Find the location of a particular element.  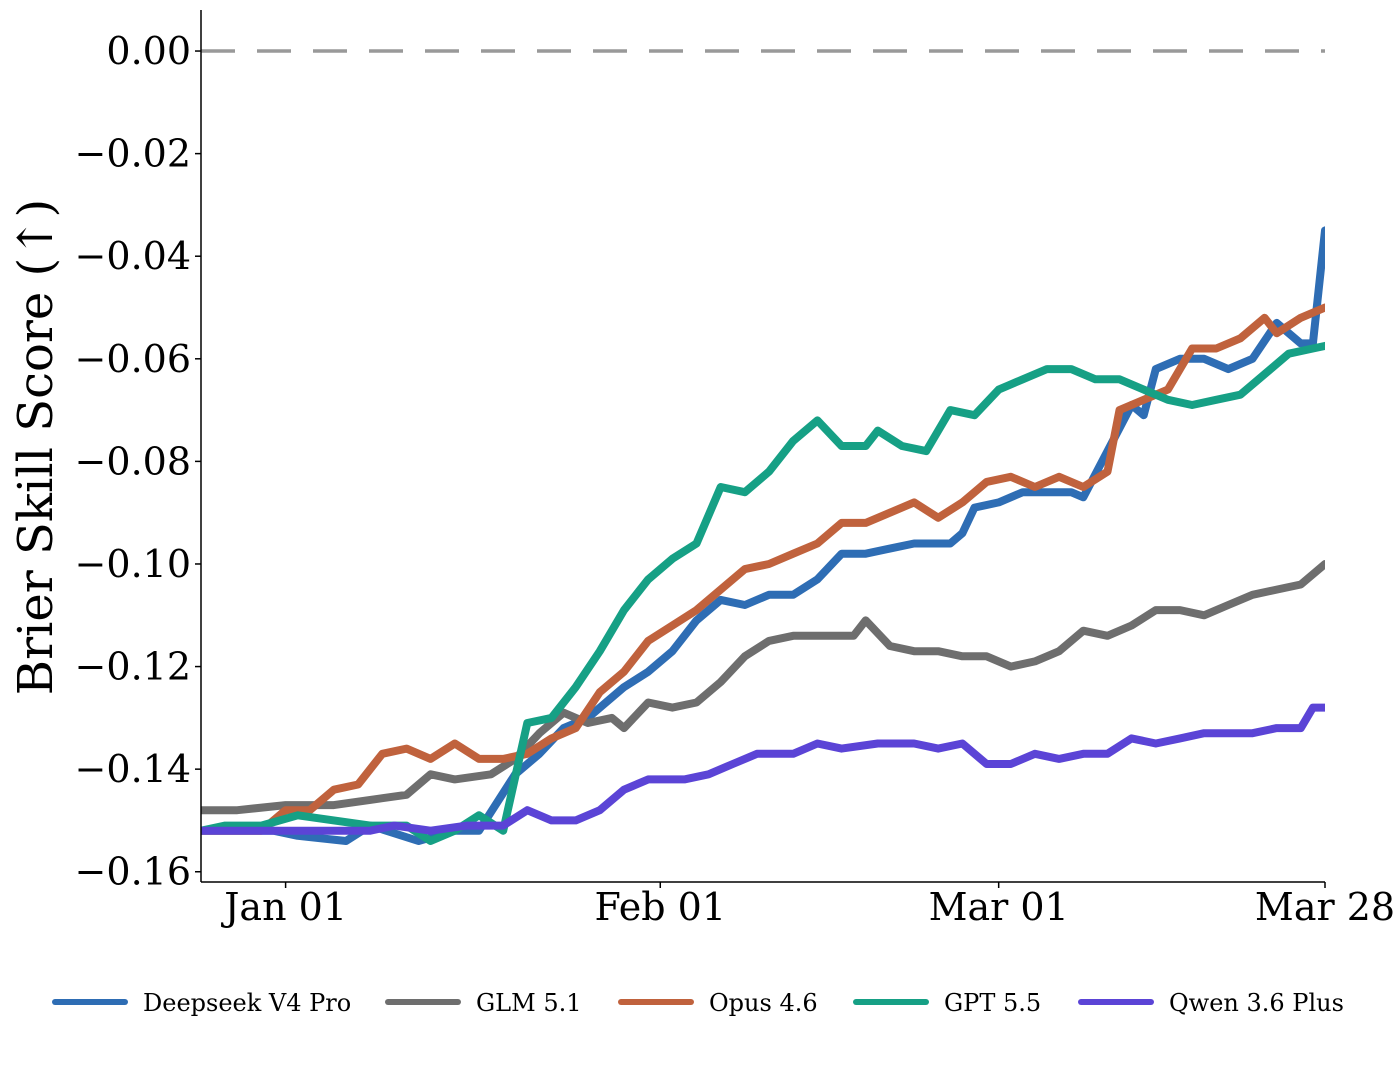

legend-label: GPT 5.5 is located at coordinates (992, 1003).